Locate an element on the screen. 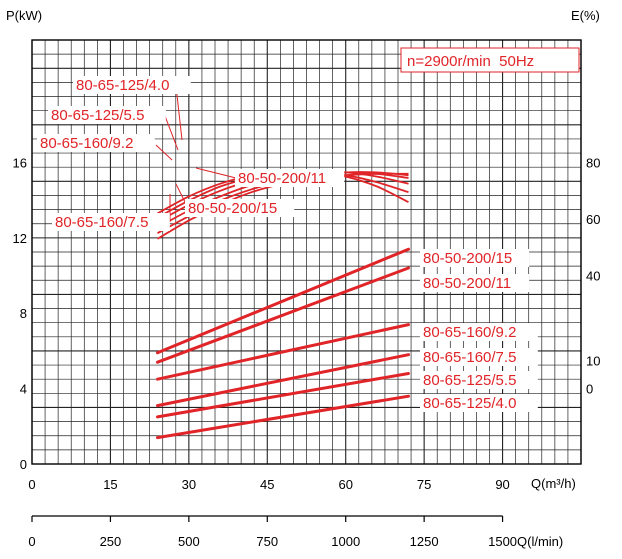 The image size is (622, 559). efficiency-curve-label: 80-65-125/4.0 is located at coordinates (122, 85).